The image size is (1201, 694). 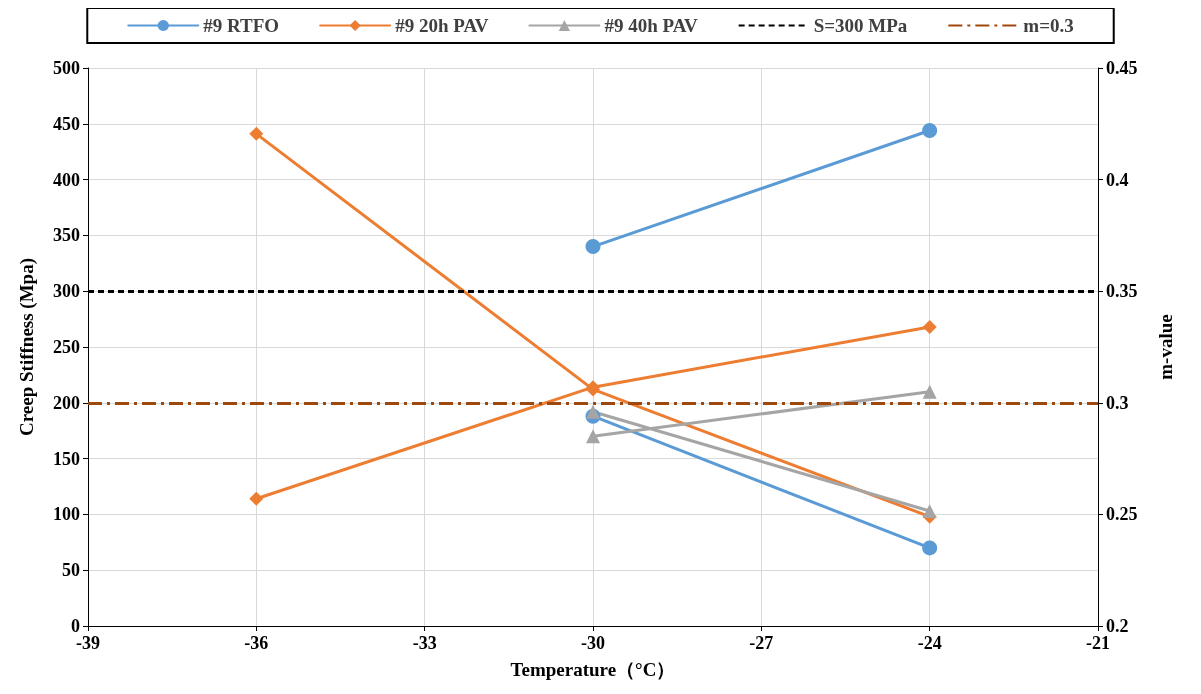 What do you see at coordinates (1122, 291) in the screenshot?
I see `y2-tick-label: 0.35` at bounding box center [1122, 291].